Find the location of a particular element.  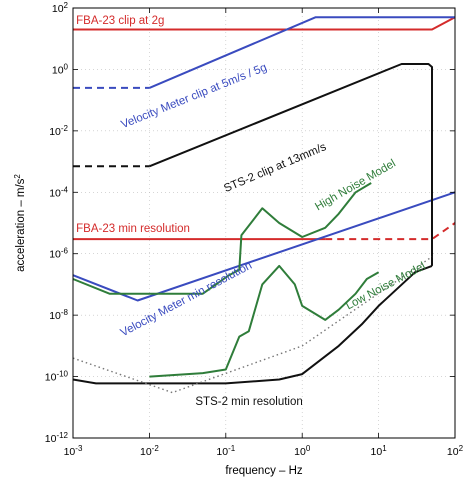

y-tick-label: 10⁻² is located at coordinates (58, 130).